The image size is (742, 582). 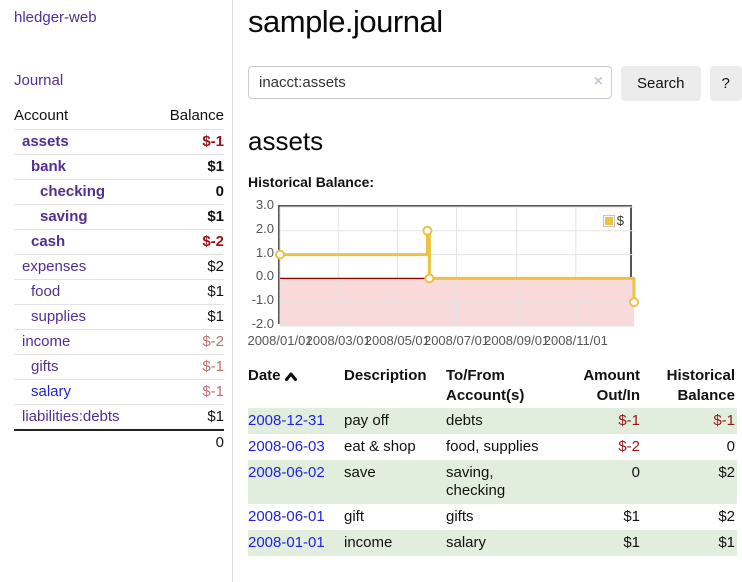 I want to click on account-row: cash $-2, so click(x=119, y=242).